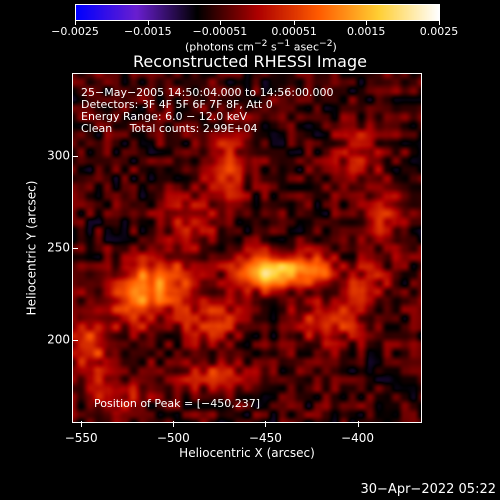 This screenshot has width=500, height=500. What do you see at coordinates (58, 339) in the screenshot?
I see `y-axis-tick-label: 200` at bounding box center [58, 339].